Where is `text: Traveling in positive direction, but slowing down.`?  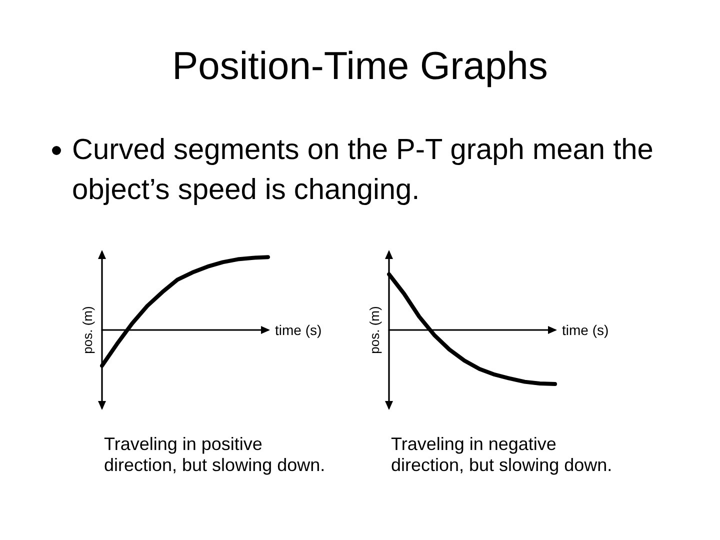 text: Traveling in positive direction, but slowing down. is located at coordinates (215, 455).